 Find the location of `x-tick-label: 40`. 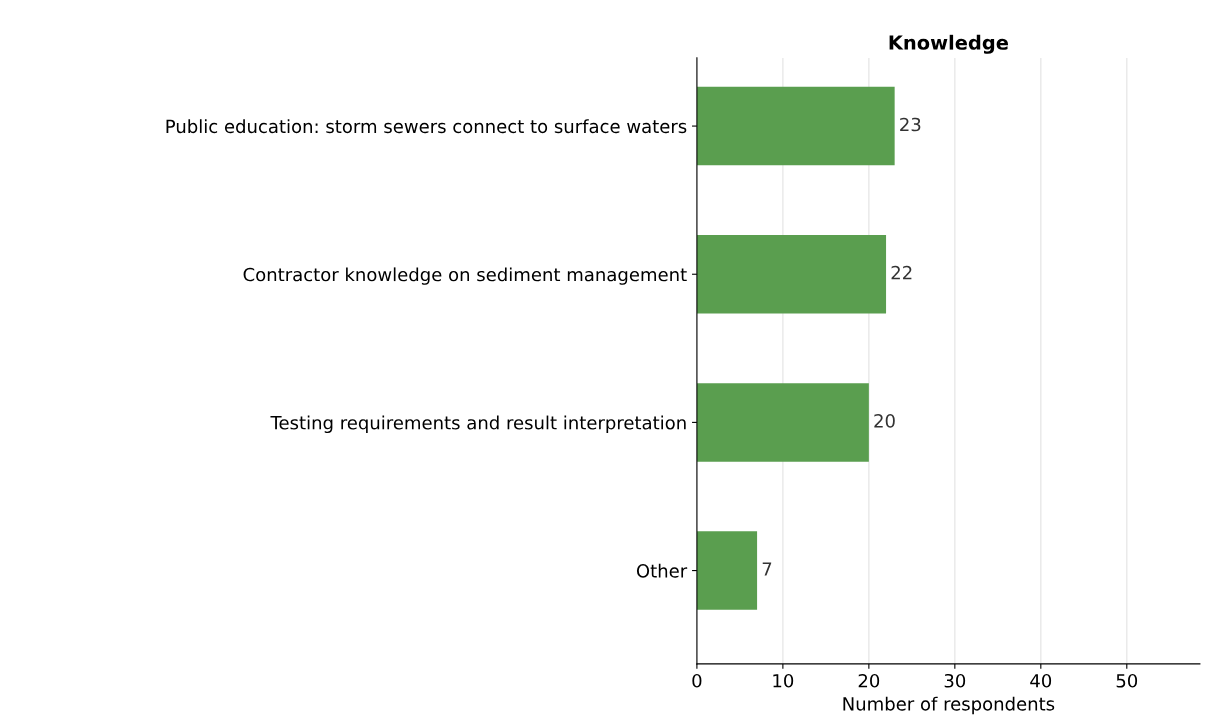

x-tick-label: 40 is located at coordinates (1041, 680).